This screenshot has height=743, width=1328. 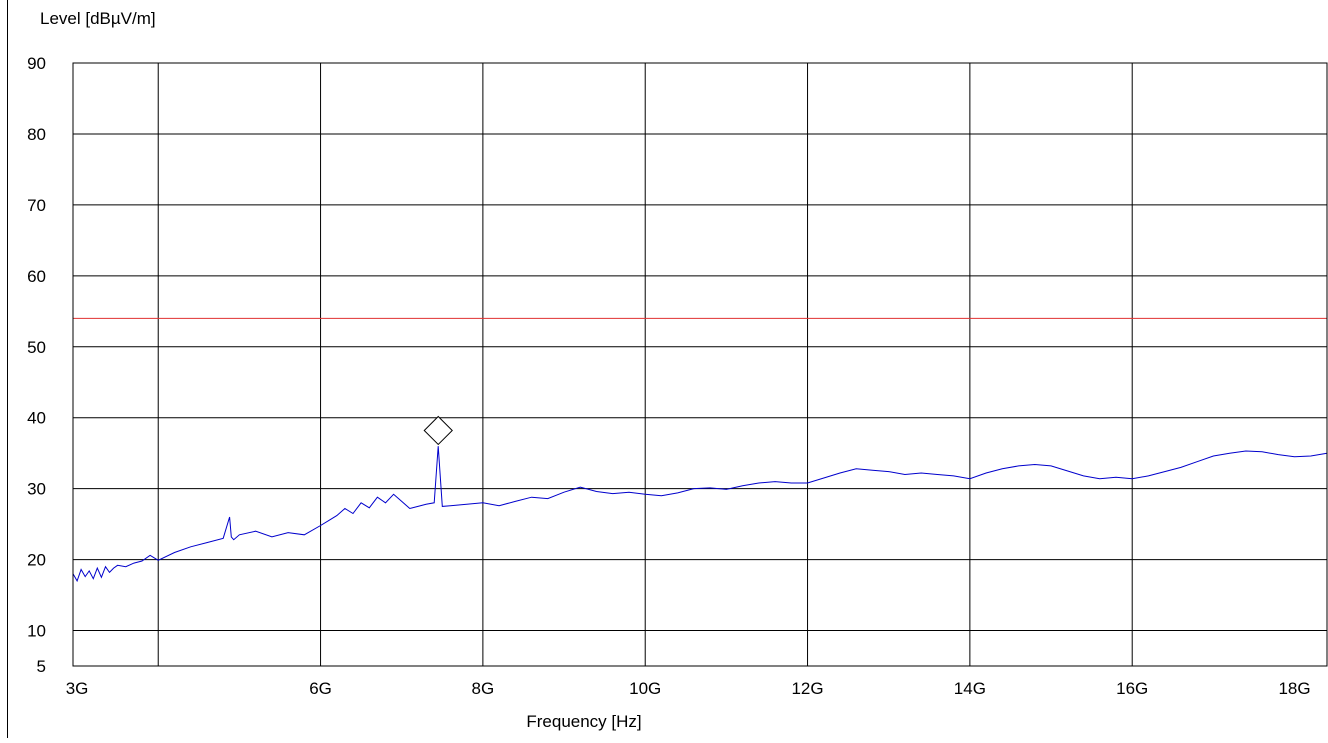 I want to click on peak-marker-diamond, so click(x=438, y=430).